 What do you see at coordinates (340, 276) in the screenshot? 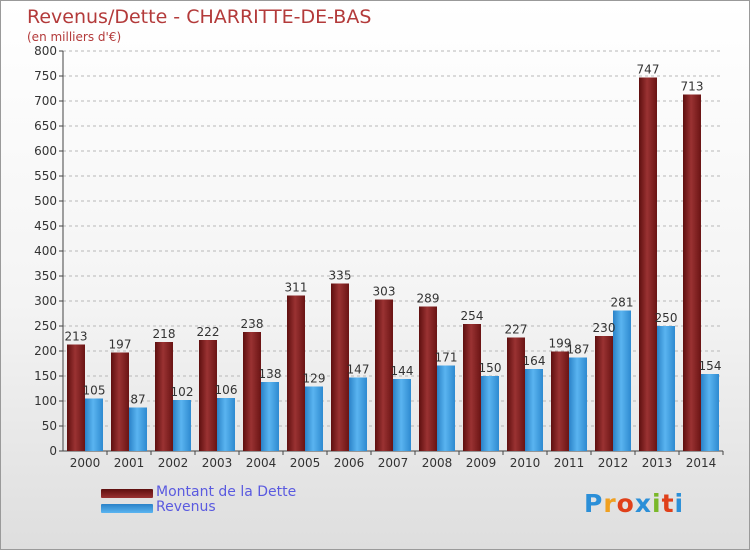
I see `data-label-dette: 335` at bounding box center [340, 276].